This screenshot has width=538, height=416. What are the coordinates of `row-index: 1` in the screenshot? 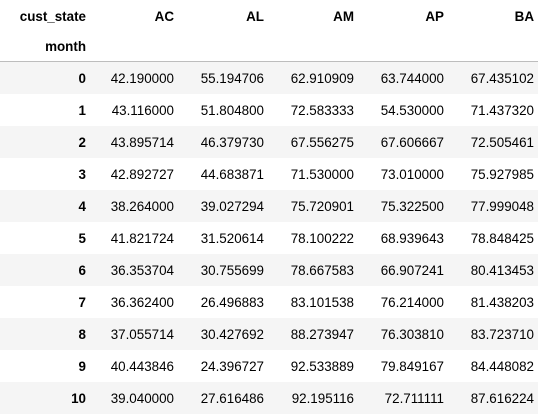 It's located at (82, 110).